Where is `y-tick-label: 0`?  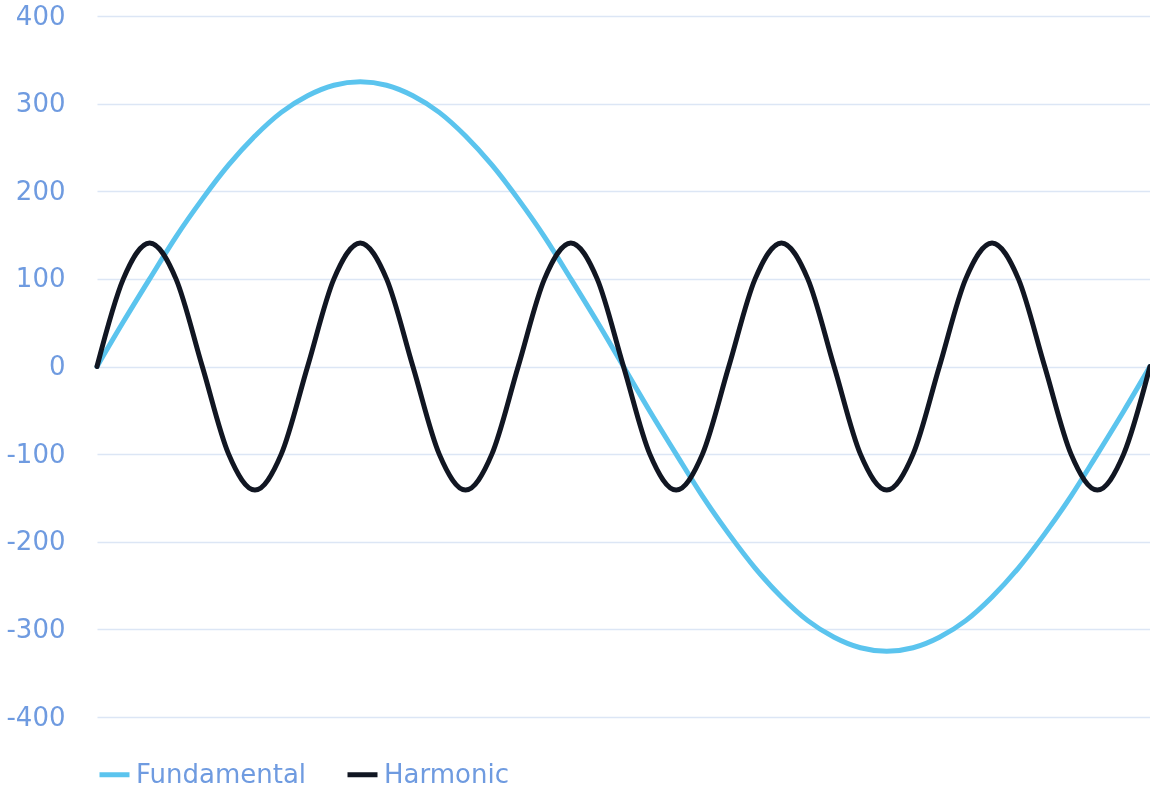
y-tick-label: 0 is located at coordinates (57, 366).